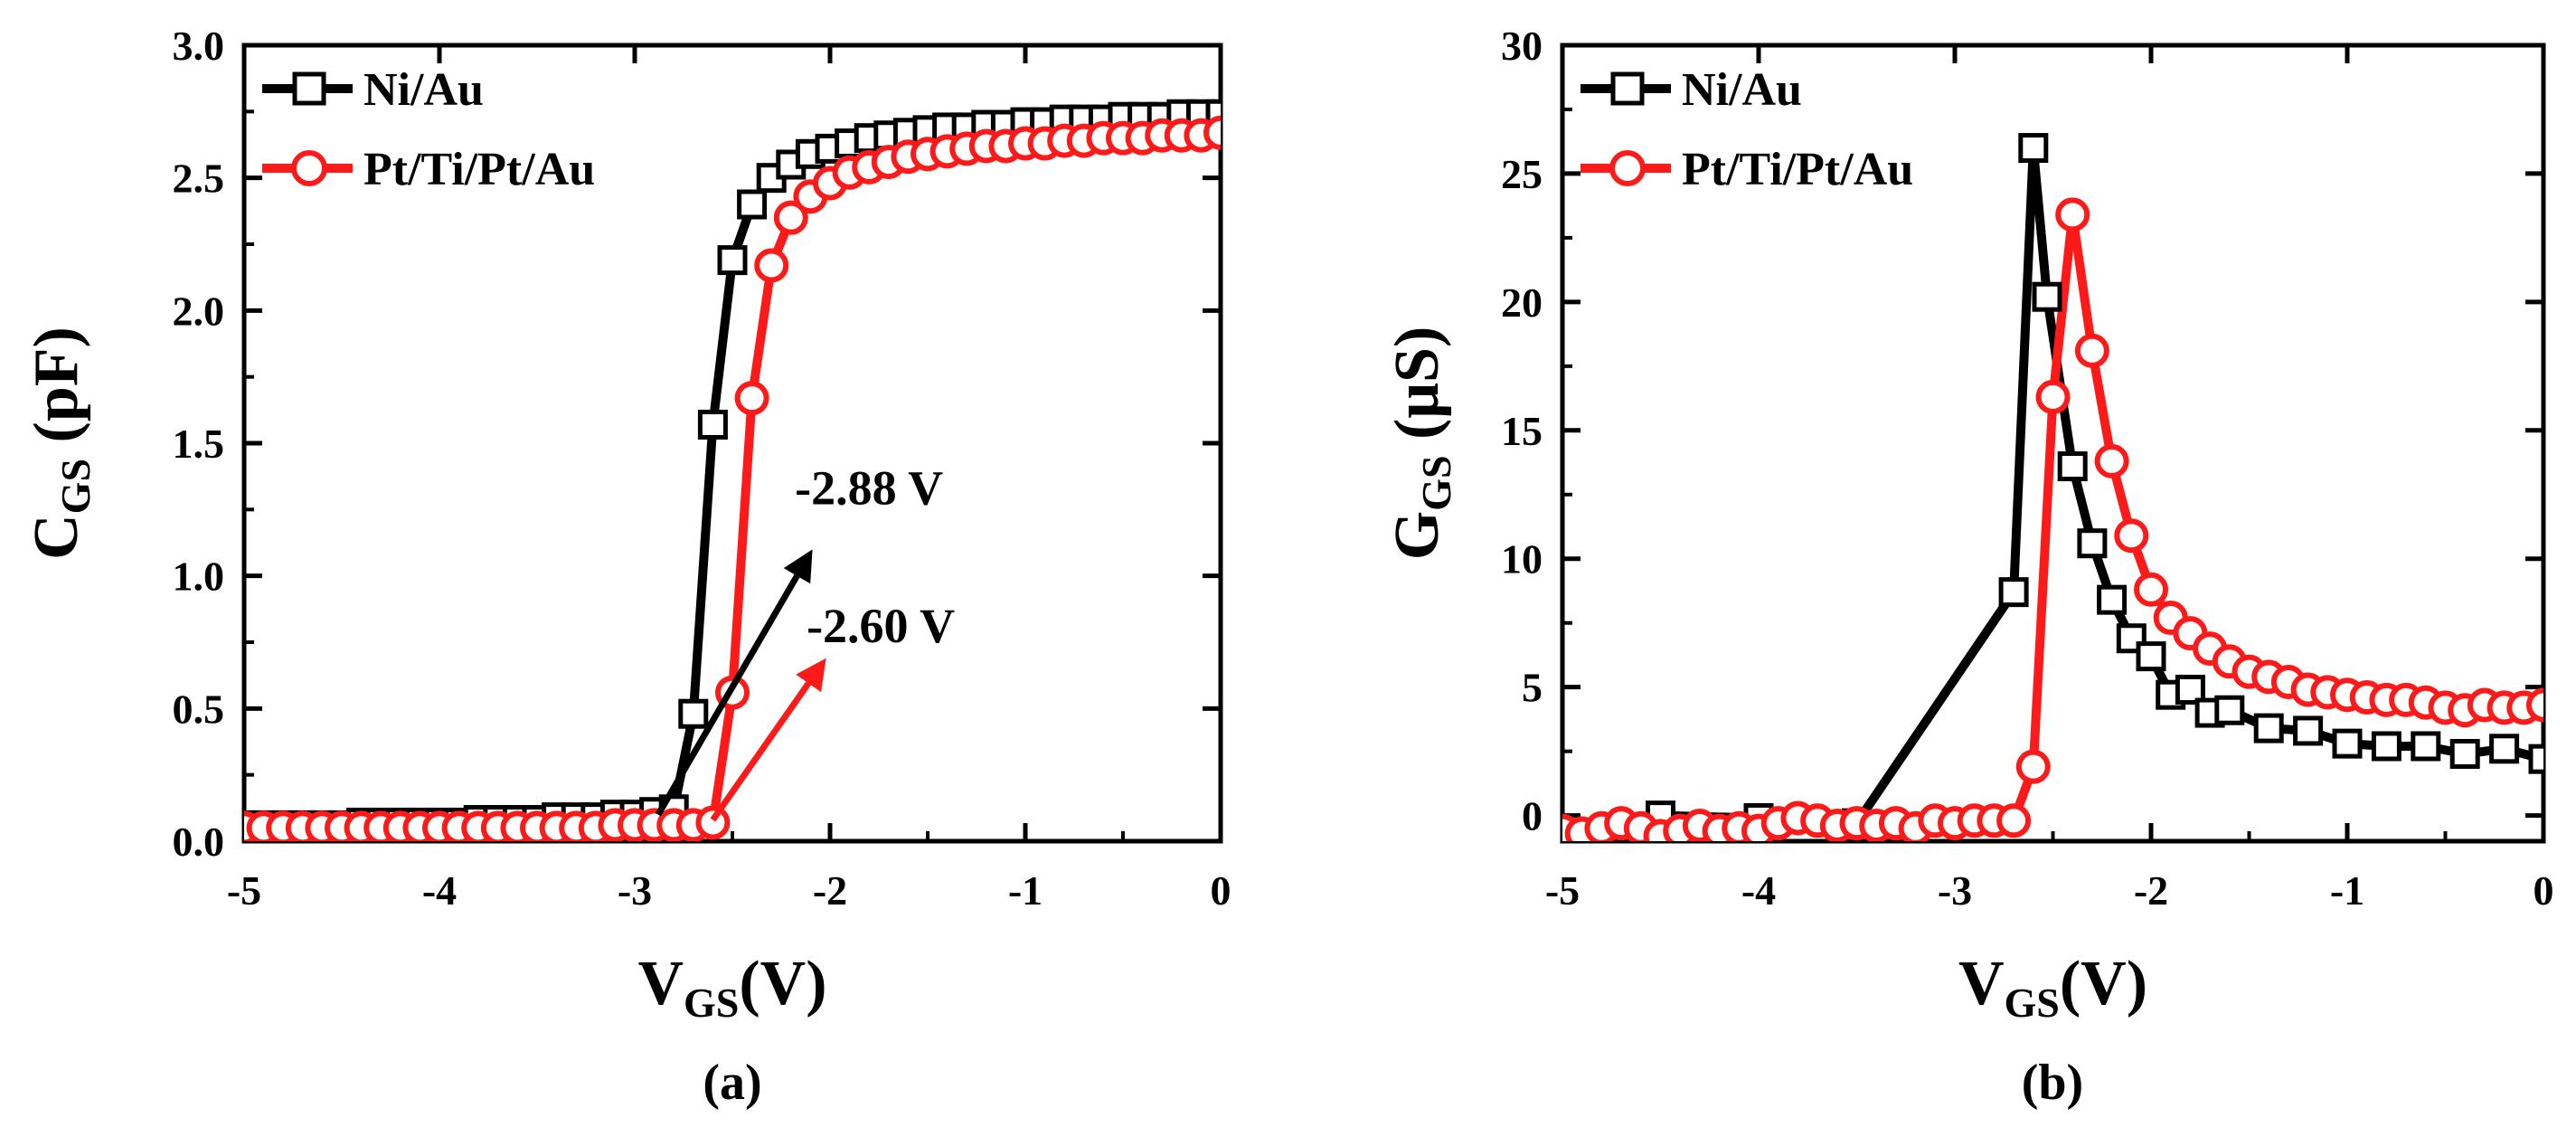  What do you see at coordinates (199, 311) in the screenshot?
I see `y-tick-label: 2.0` at bounding box center [199, 311].